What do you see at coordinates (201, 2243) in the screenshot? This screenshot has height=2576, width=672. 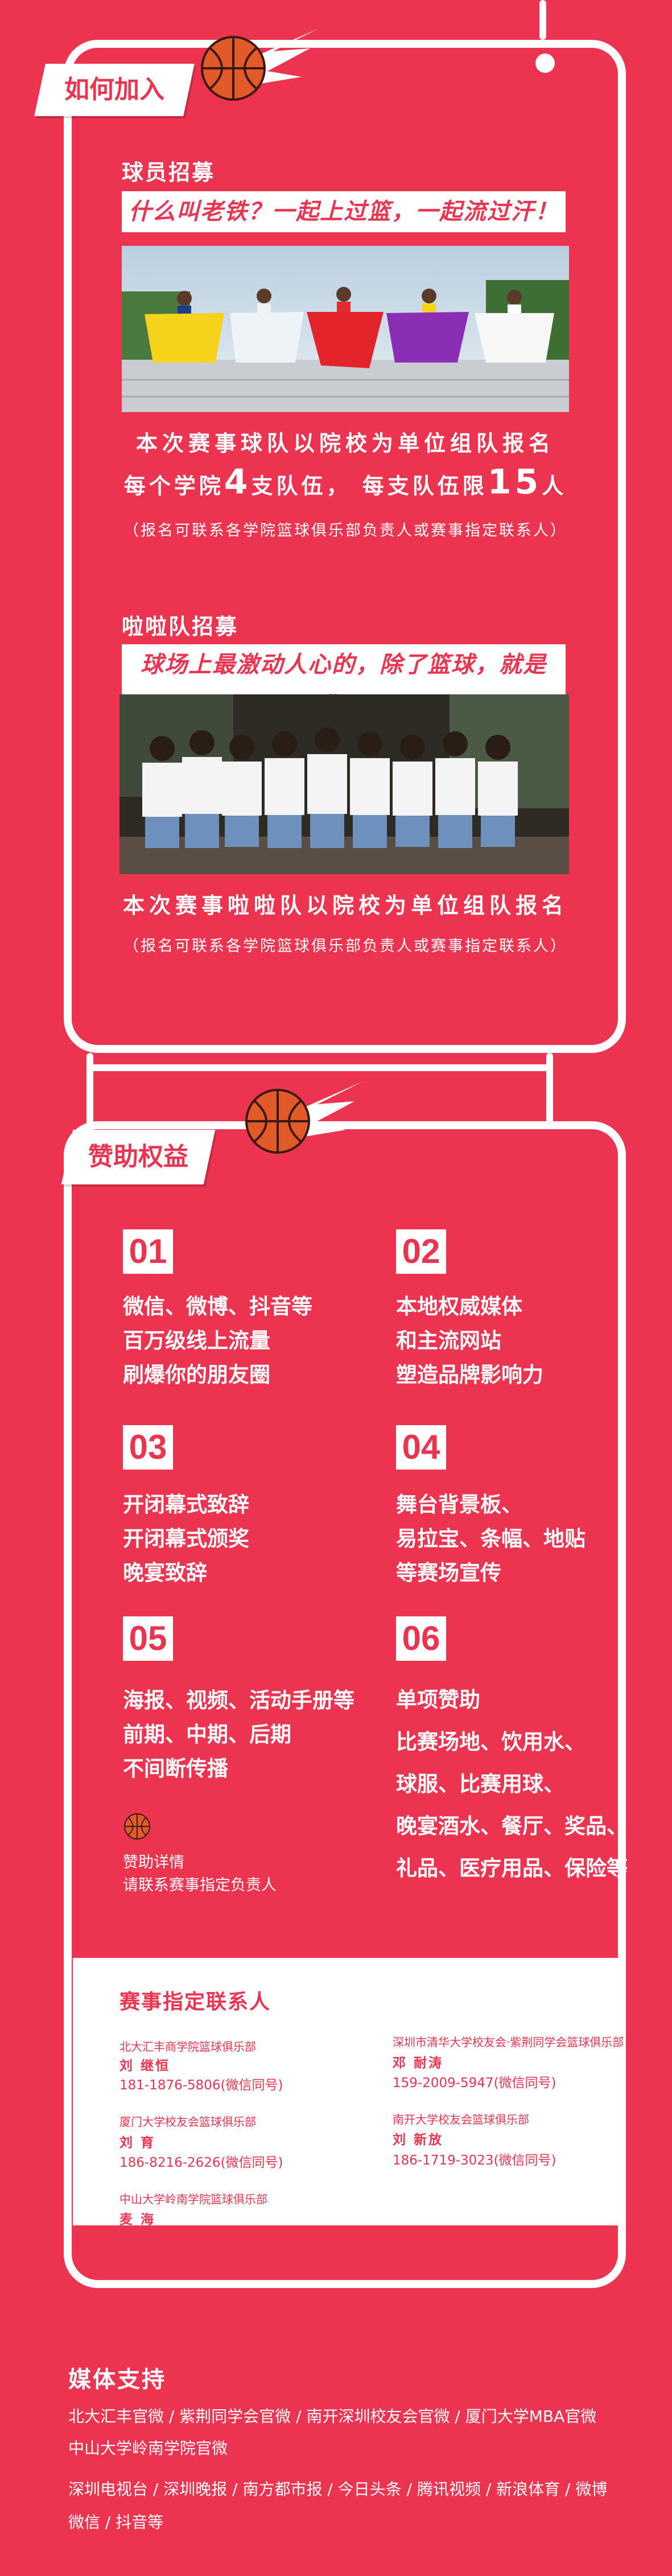 I see `contact-phone: 139-2427-7368(微信同号)` at bounding box center [201, 2243].